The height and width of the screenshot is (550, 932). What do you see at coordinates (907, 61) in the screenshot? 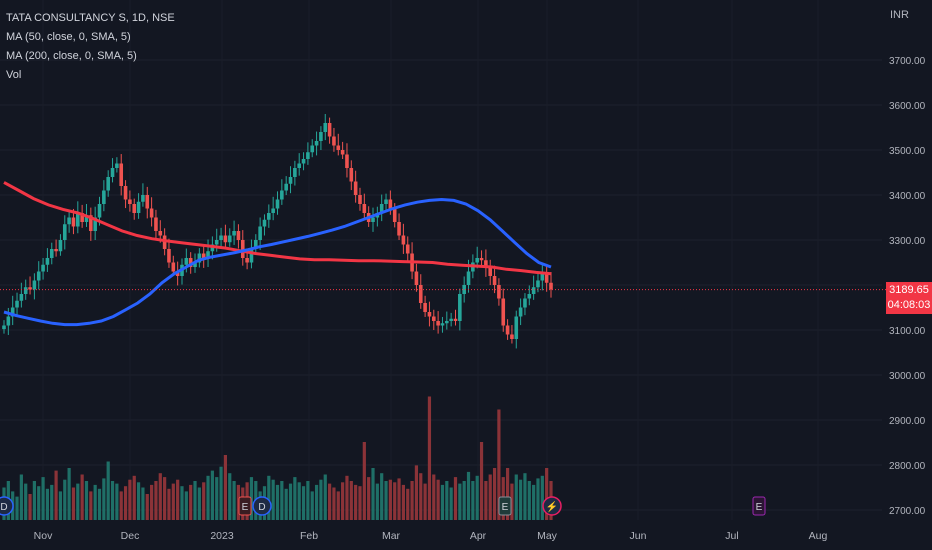
I see `y-tick-label: 3700.00` at bounding box center [907, 61].